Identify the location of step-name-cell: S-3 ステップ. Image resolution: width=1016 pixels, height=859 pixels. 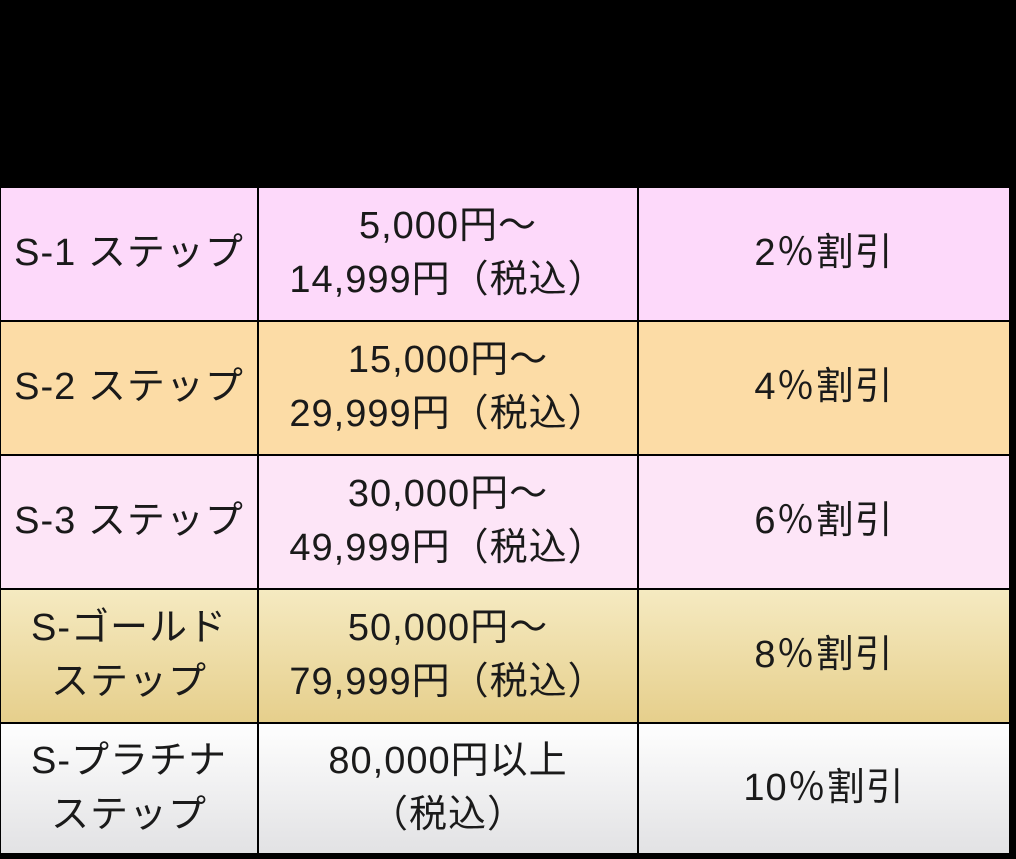
(129, 521).